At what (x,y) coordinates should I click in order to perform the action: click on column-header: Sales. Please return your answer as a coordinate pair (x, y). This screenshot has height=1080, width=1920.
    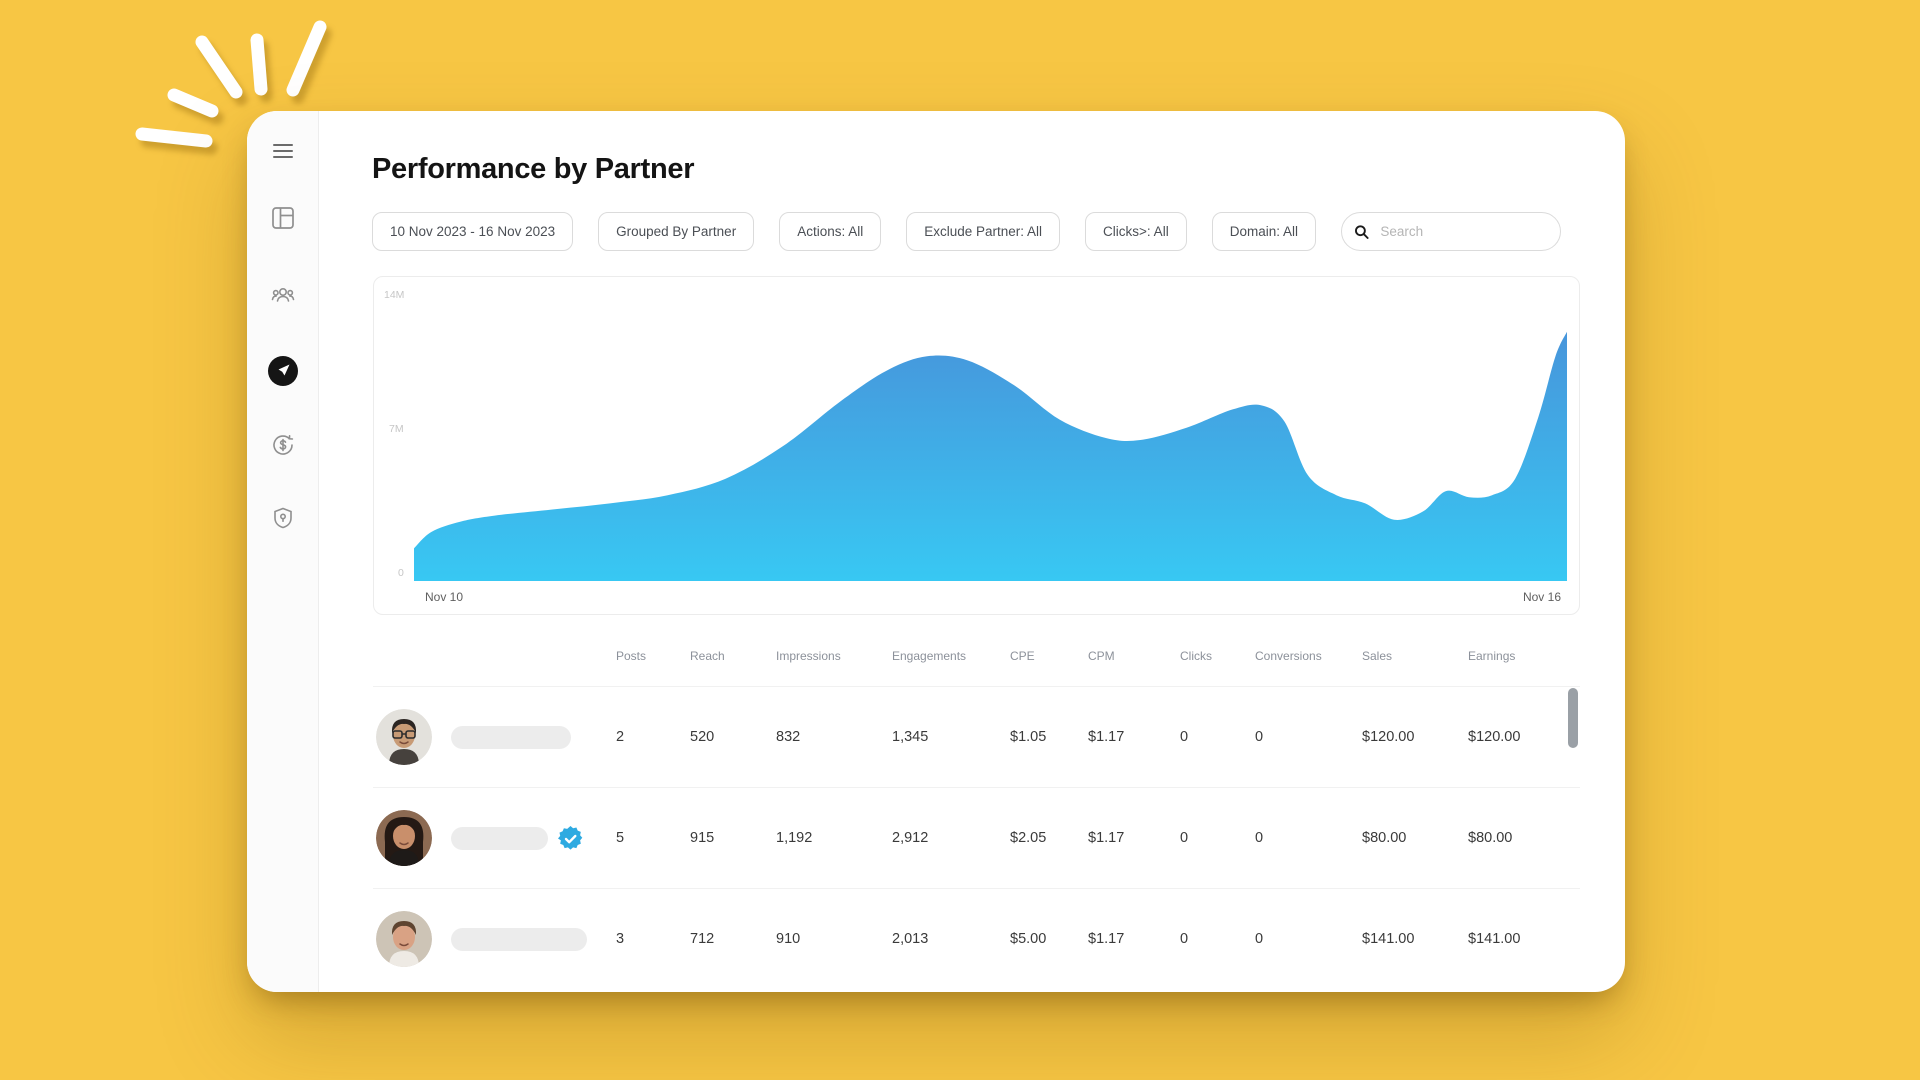
    Looking at the image, I should click on (1377, 656).